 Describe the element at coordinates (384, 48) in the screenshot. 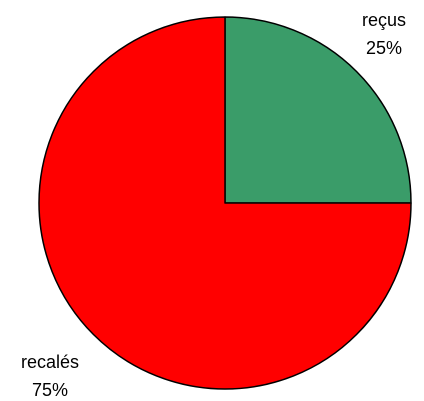

I see `slice-label-recus-percent: 25%` at that location.